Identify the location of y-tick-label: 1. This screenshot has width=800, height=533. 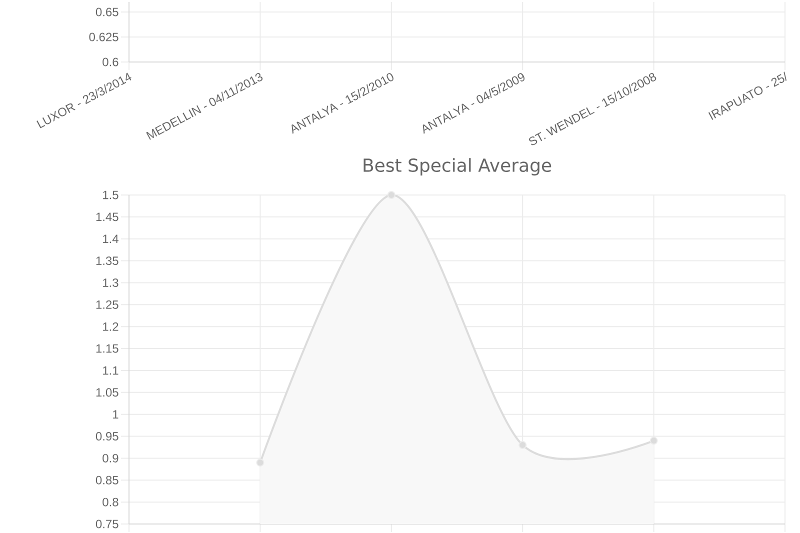
(115, 414).